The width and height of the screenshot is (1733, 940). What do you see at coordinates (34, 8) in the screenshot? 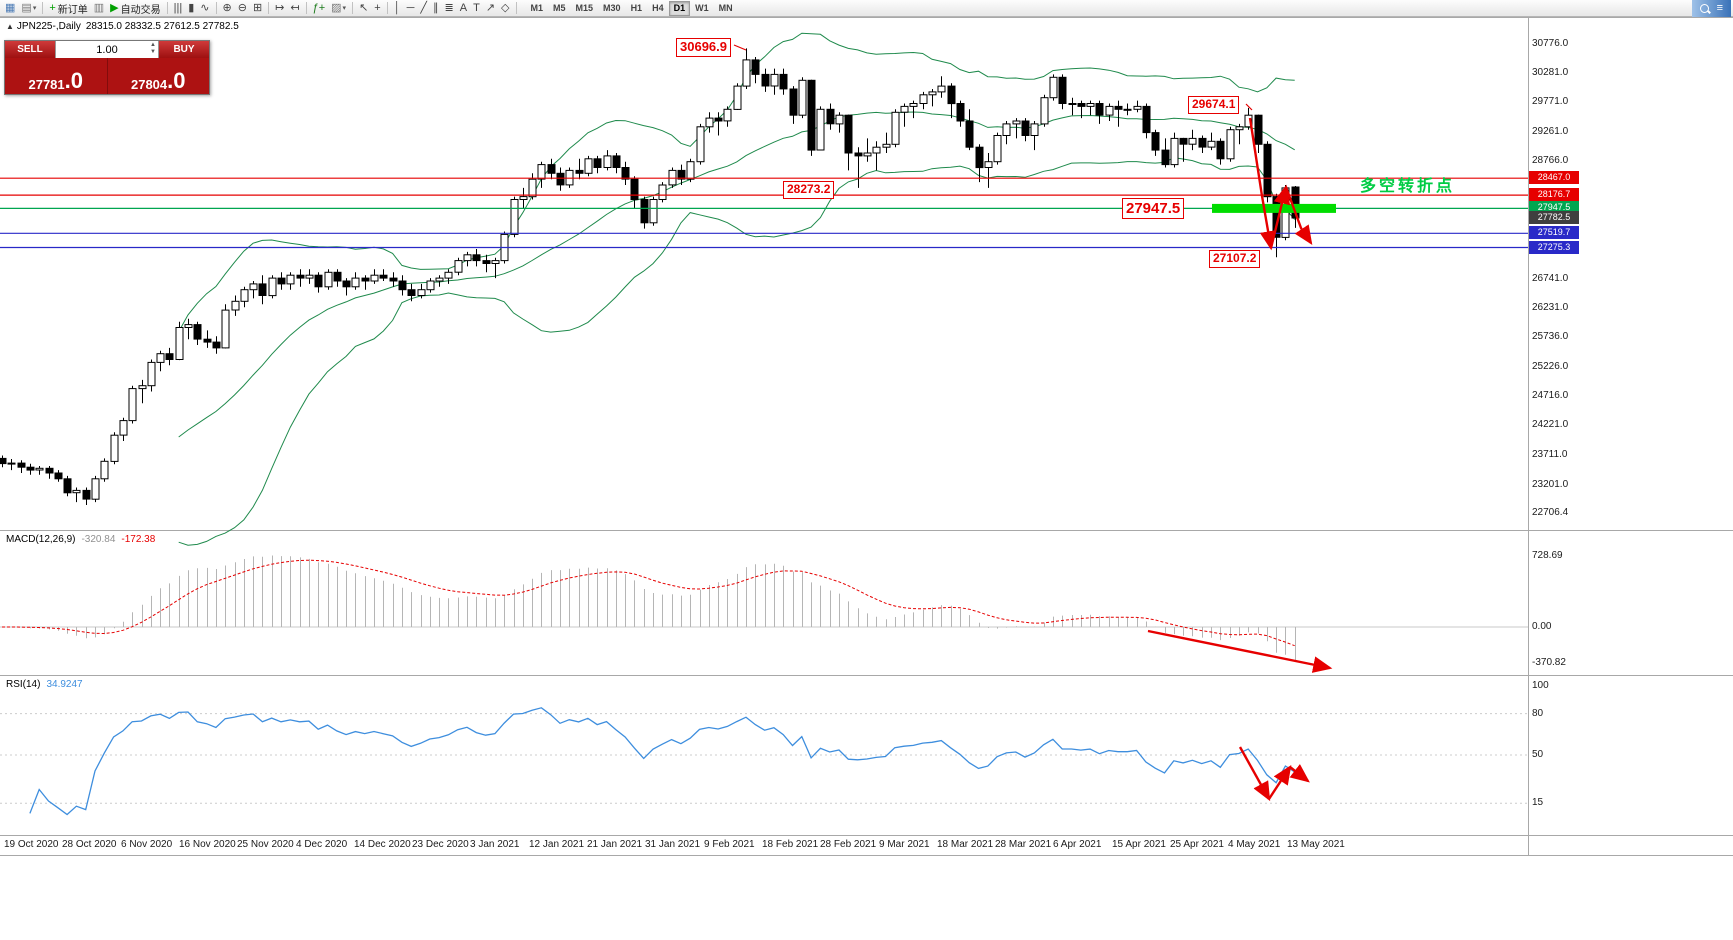
I see `chevron-down-icon: ▾` at bounding box center [34, 8].